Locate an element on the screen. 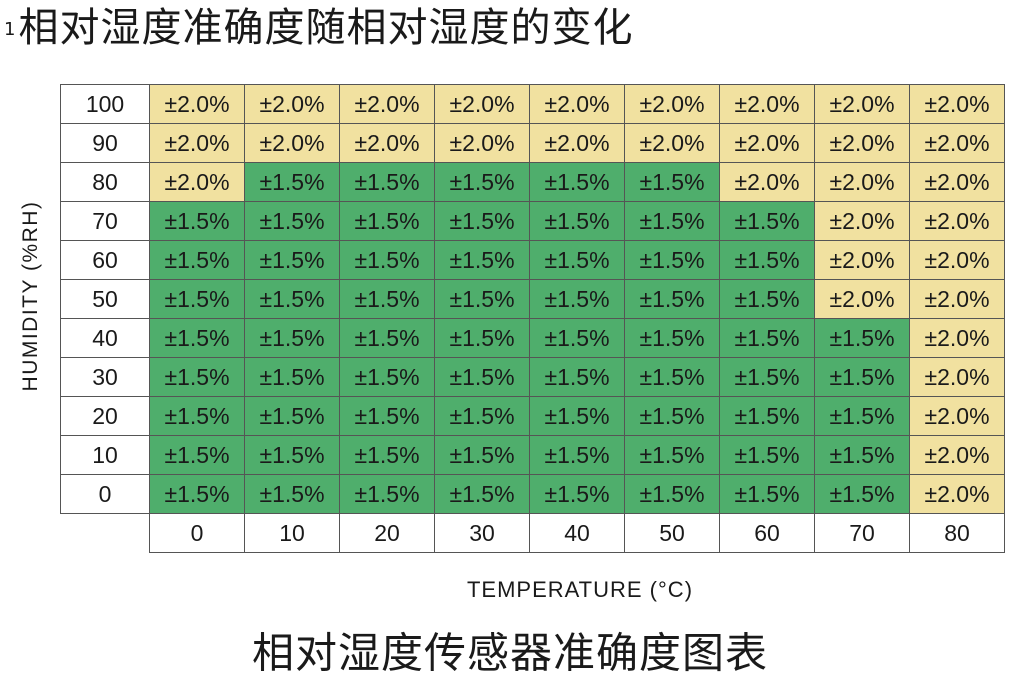 The height and width of the screenshot is (681, 1016). chart-title: 1相对湿度准确度随相对湿度的变化 is located at coordinates (318, 28).